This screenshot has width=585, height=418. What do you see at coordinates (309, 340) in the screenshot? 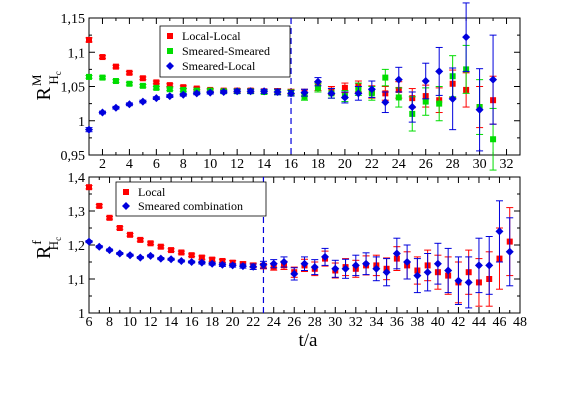
I see `x-axis-label: t/a` at bounding box center [309, 340].